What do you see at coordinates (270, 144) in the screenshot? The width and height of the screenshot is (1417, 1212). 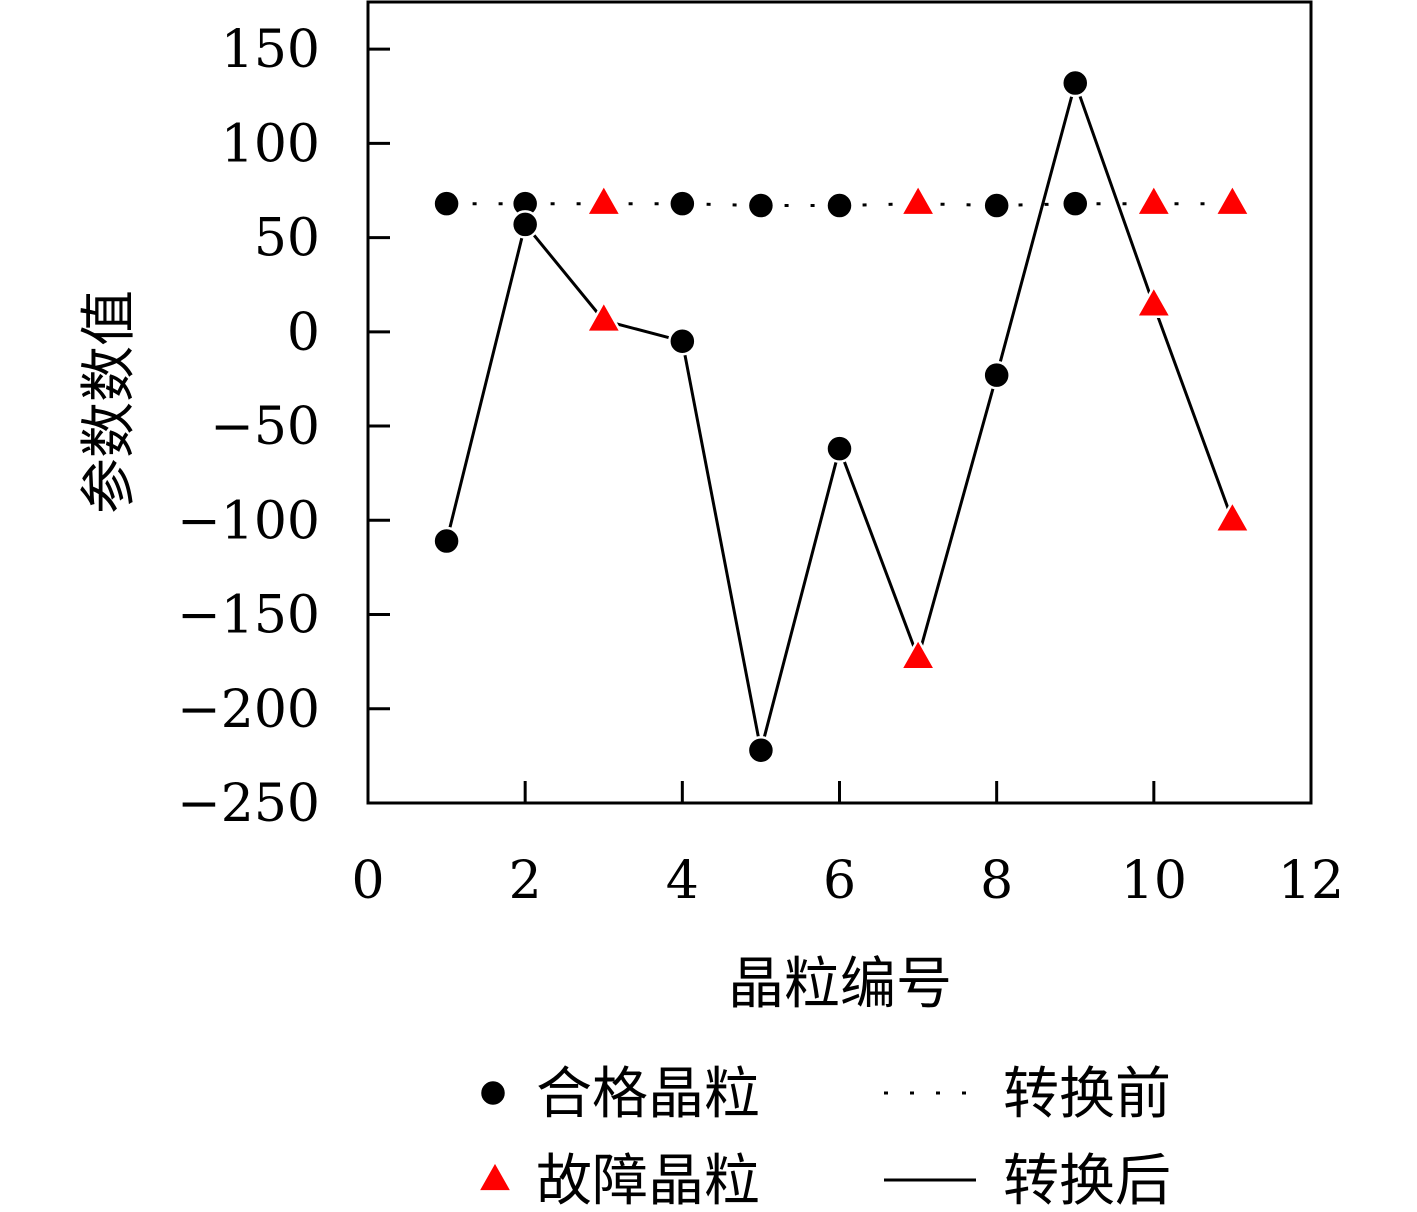 I see `y-tick-label: 100` at bounding box center [270, 144].